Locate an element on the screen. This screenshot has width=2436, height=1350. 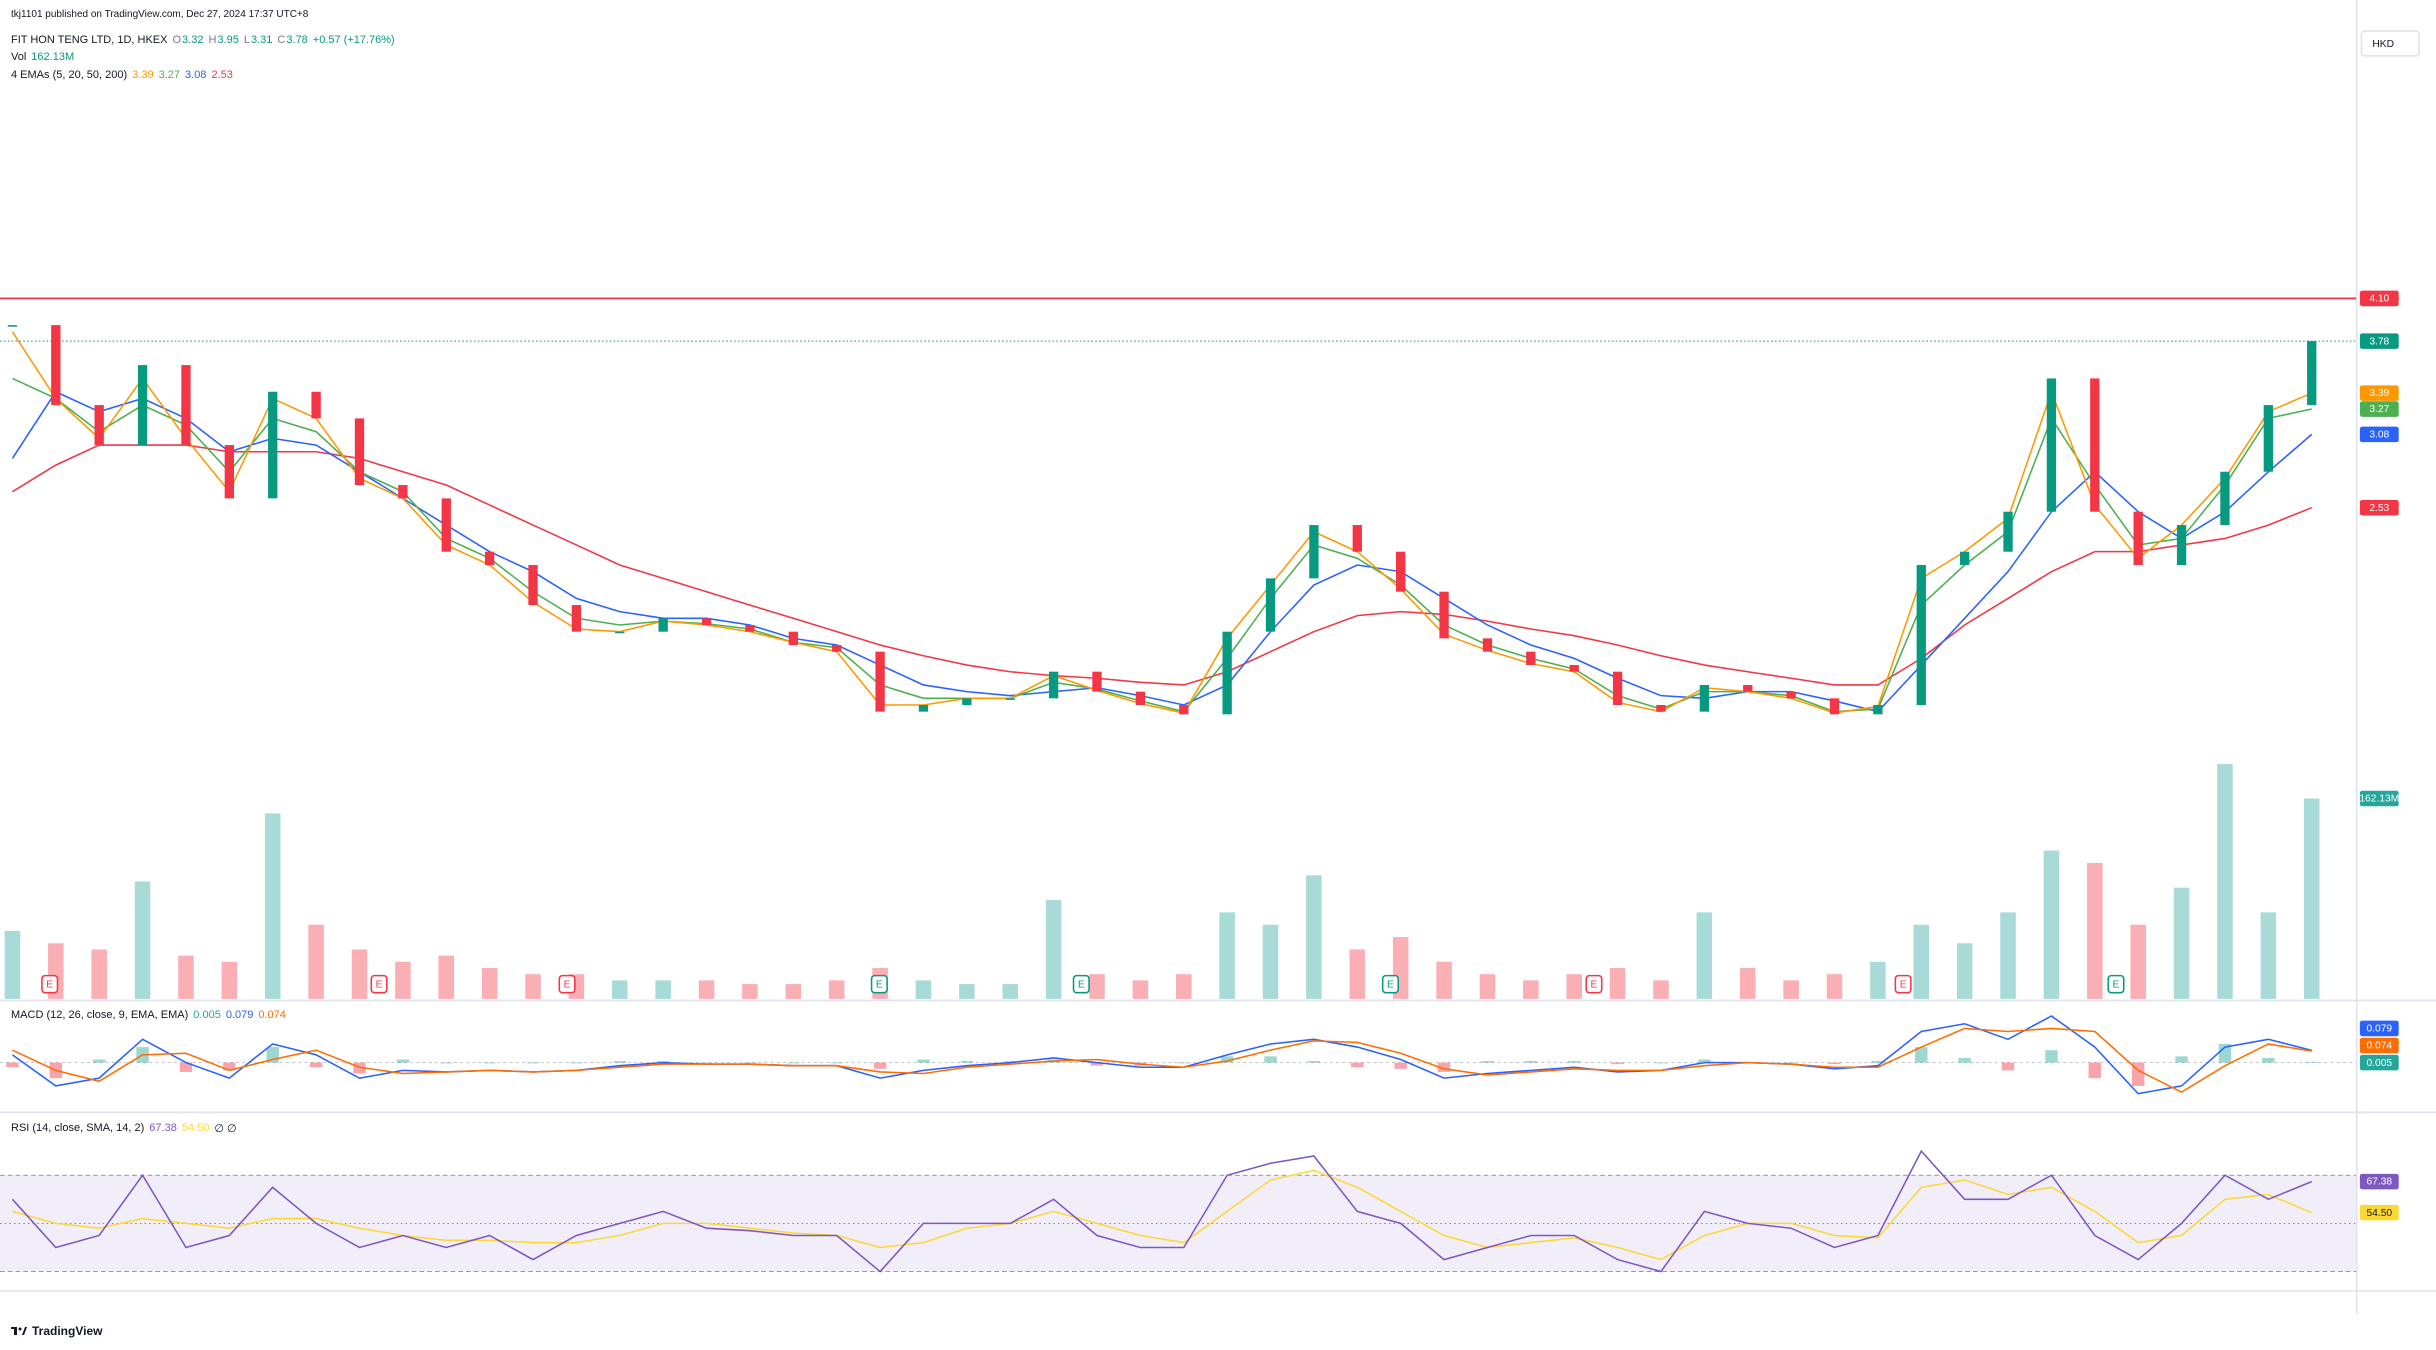
volume-title: Vol is located at coordinates (19, 57).